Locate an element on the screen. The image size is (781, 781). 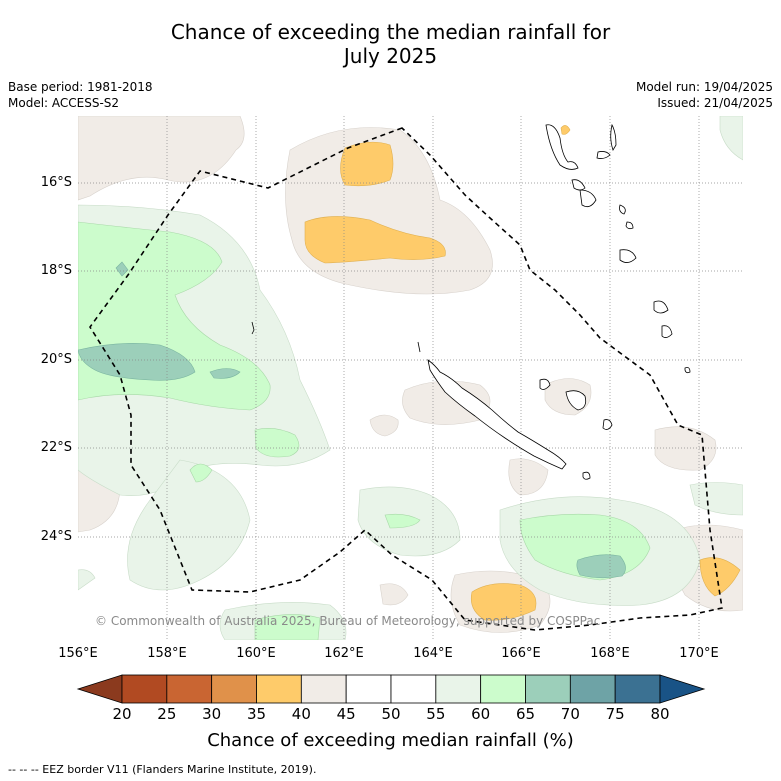
loyalty-islands is located at coordinates (576, 429).